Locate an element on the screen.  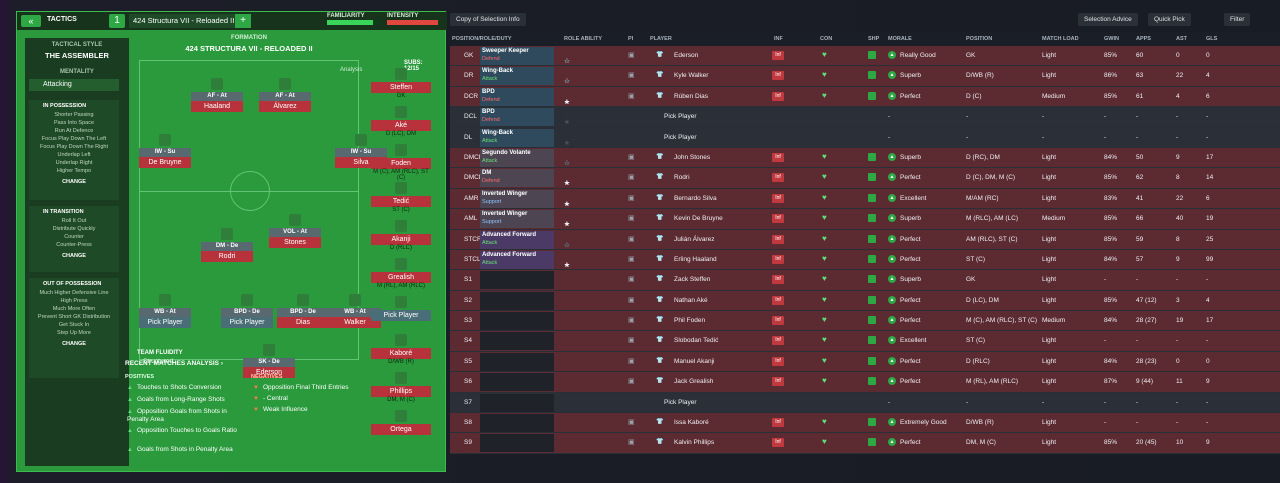
player-name: Kevin De Bruyne is located at coordinates (698, 219).